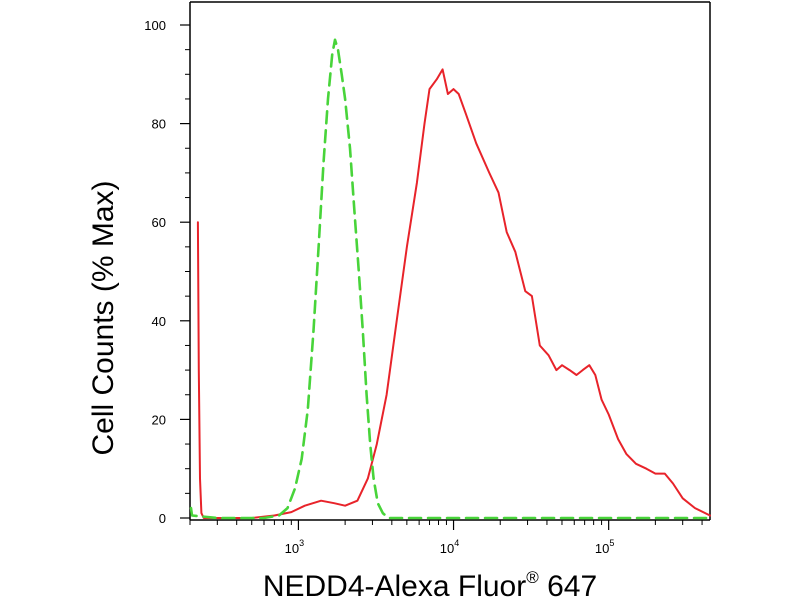 This screenshot has width=800, height=600. What do you see at coordinates (159, 321) in the screenshot?
I see `y-tick-label: 40` at bounding box center [159, 321].